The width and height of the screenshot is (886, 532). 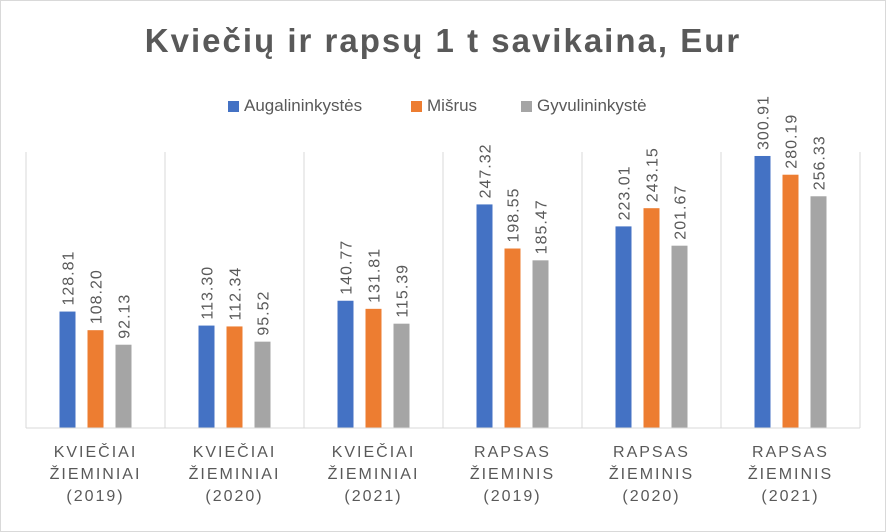 I want to click on data-label: 256.33, so click(x=820, y=162).